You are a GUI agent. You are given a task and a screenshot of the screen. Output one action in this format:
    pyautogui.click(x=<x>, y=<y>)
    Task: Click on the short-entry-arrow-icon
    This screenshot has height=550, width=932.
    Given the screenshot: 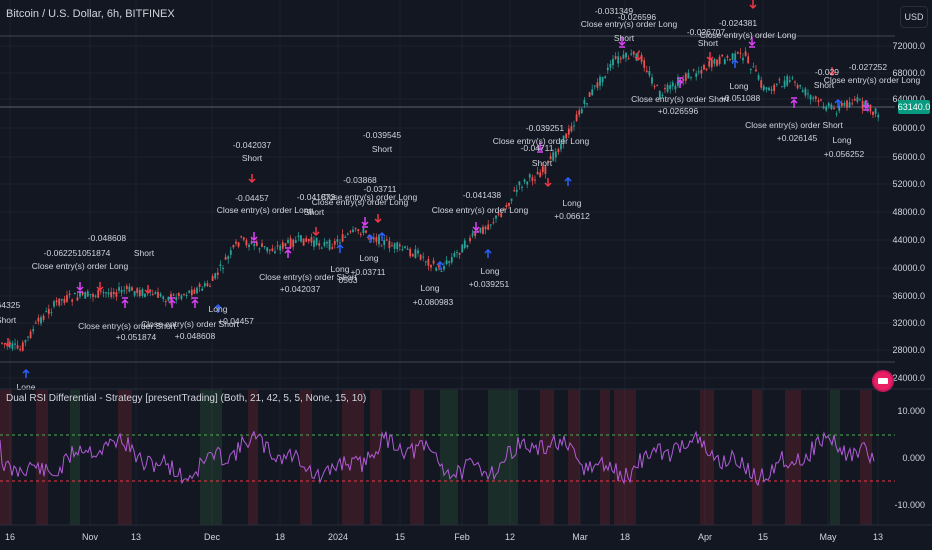 What is the action you would take?
    pyautogui.click(x=8, y=343)
    